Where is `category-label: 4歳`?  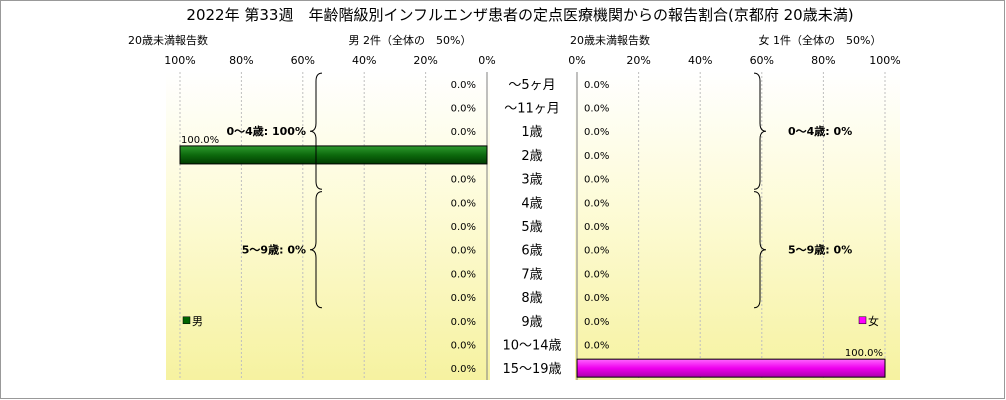
category-label: 4歳 is located at coordinates (531, 203).